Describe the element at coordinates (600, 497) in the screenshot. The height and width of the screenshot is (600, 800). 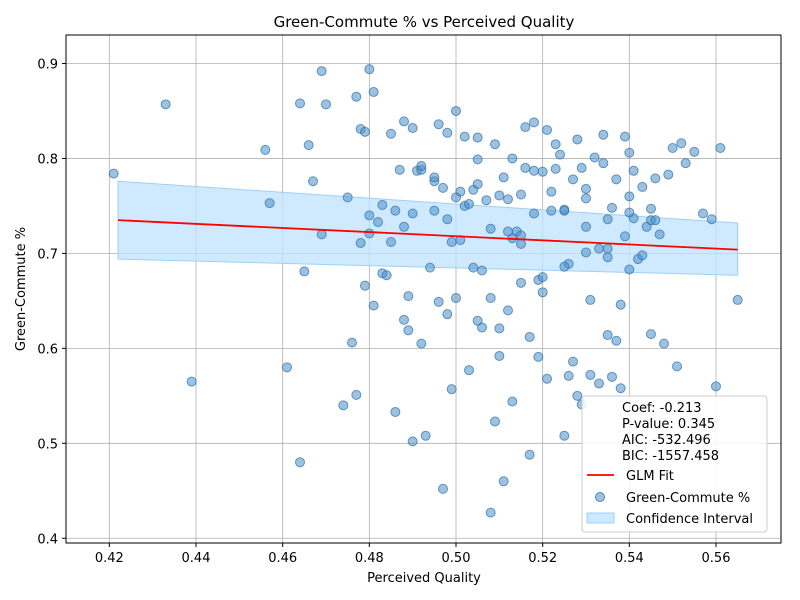
I see `legend-points-swatch` at that location.